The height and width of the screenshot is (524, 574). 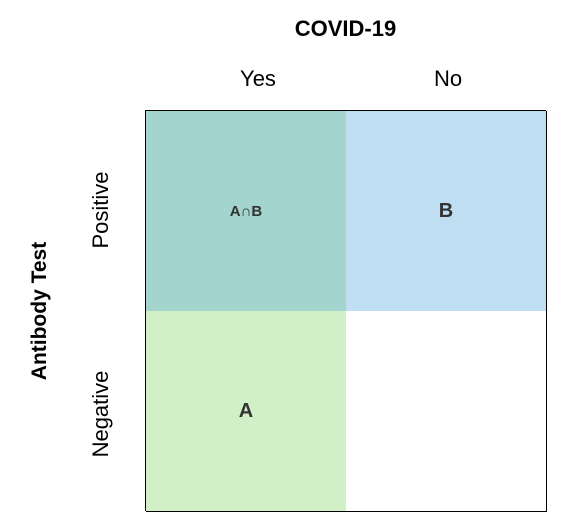 What do you see at coordinates (100, 414) in the screenshot?
I see `row-label-negative: Negative` at bounding box center [100, 414].